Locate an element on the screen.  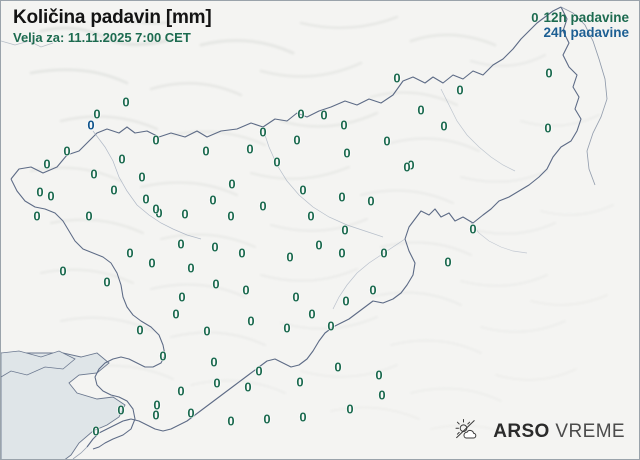
adriatic-sea is located at coordinates (63, 405).